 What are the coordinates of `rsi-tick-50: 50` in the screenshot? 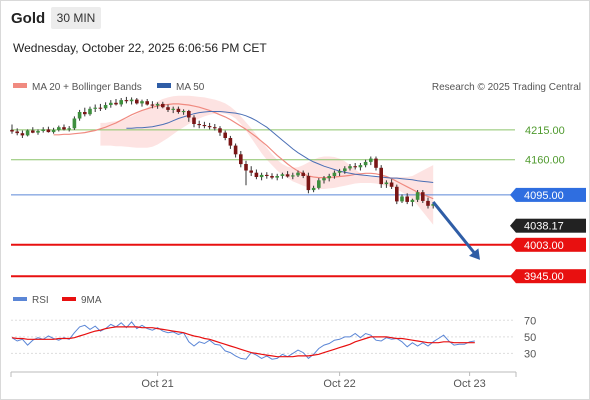 It's located at (530, 338).